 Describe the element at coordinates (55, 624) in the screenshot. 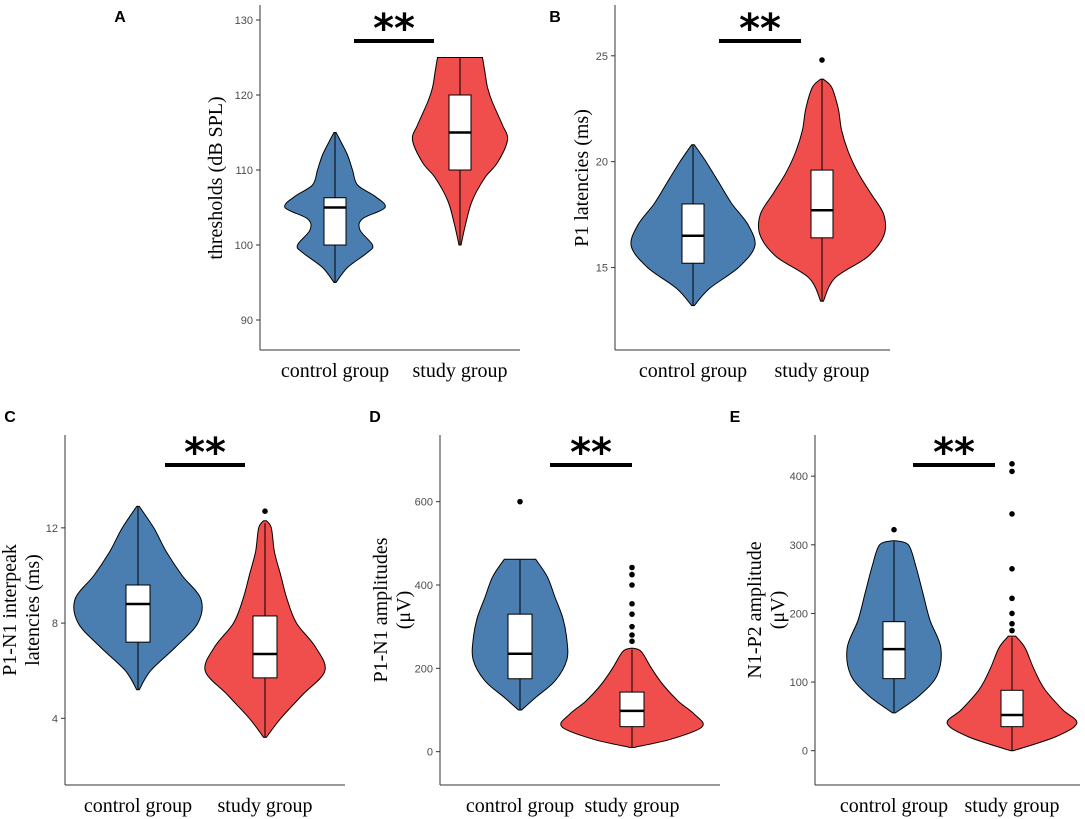

I see `y-tick-label: 8` at that location.